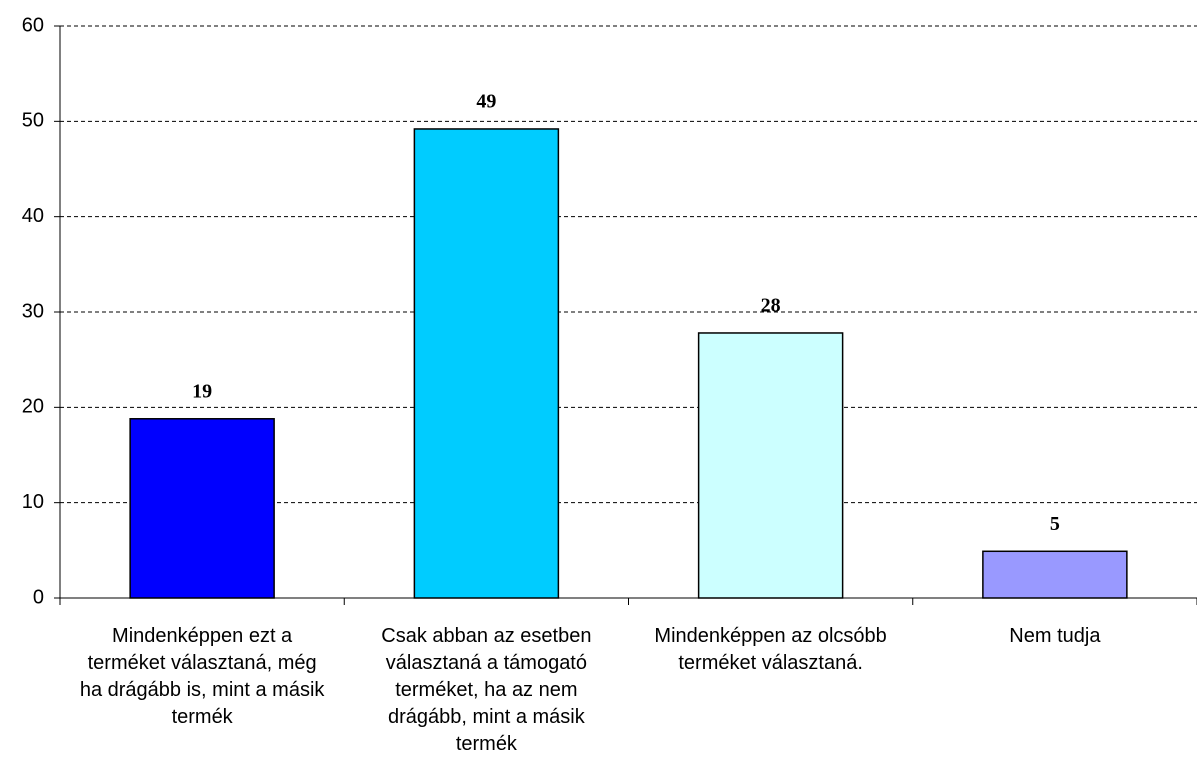  What do you see at coordinates (33, 407) in the screenshot?
I see `y-tick-label: 20` at bounding box center [33, 407].